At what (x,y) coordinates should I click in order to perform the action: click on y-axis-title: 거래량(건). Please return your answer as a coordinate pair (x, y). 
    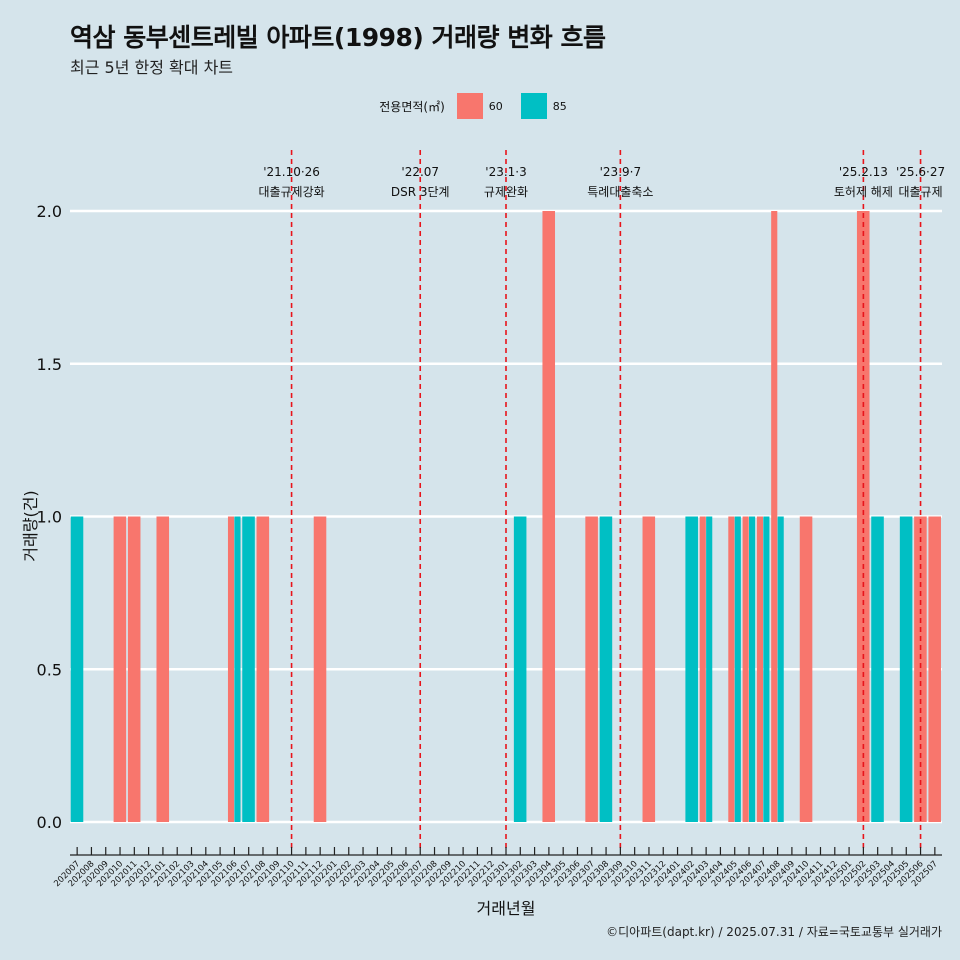
    Looking at the image, I should click on (30, 525).